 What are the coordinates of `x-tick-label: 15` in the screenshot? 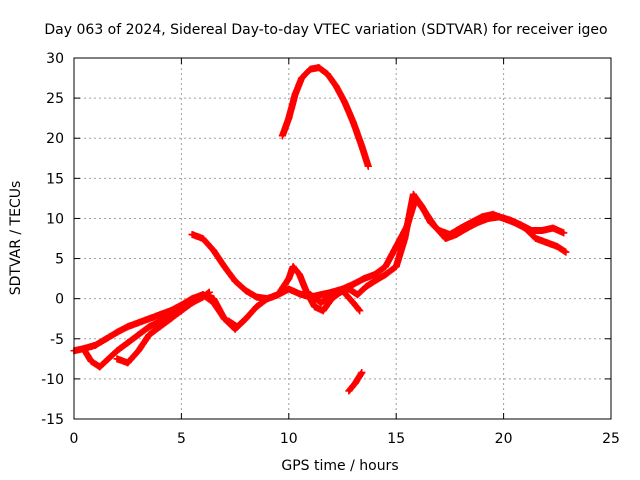 It's located at (396, 439).